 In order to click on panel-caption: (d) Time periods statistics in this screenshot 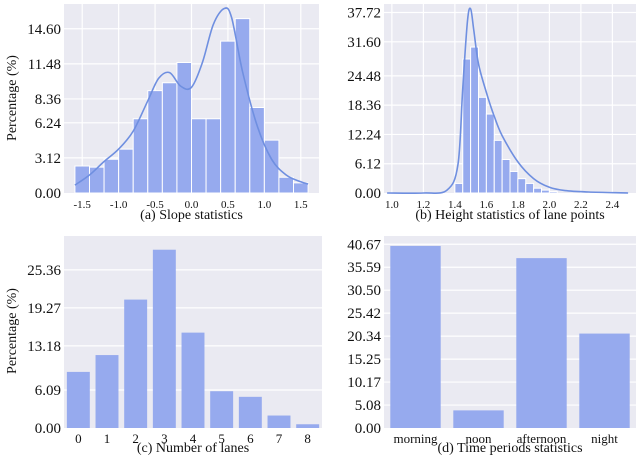, I will do `click(509, 448)`.